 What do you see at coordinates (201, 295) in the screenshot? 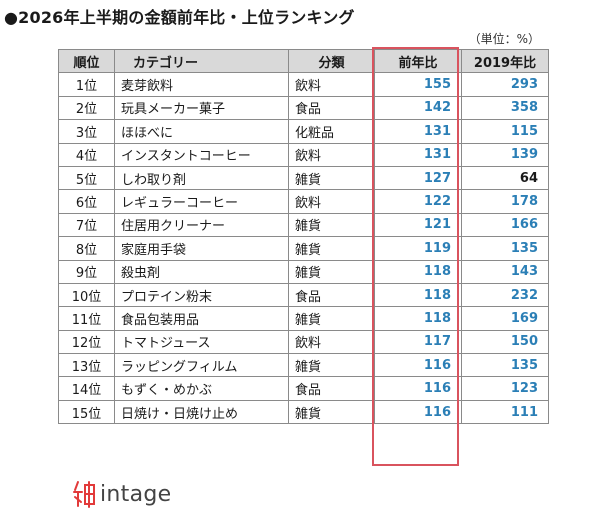
I see `category-cell: プロテイン粉末` at bounding box center [201, 295].